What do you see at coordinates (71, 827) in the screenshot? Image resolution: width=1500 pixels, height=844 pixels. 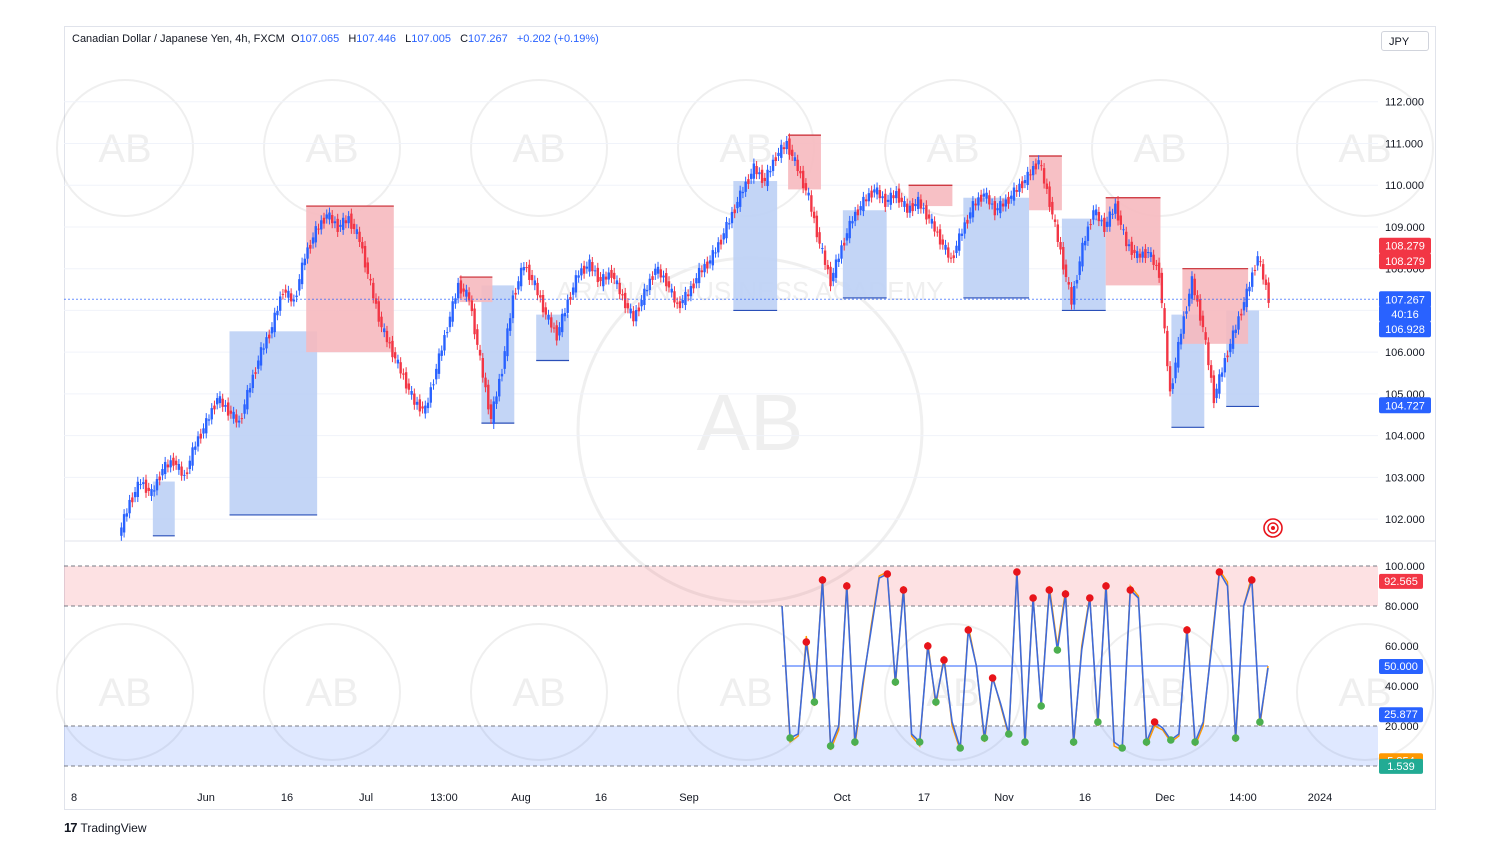 I see `tradingview-mark-icon: 17` at bounding box center [71, 827].